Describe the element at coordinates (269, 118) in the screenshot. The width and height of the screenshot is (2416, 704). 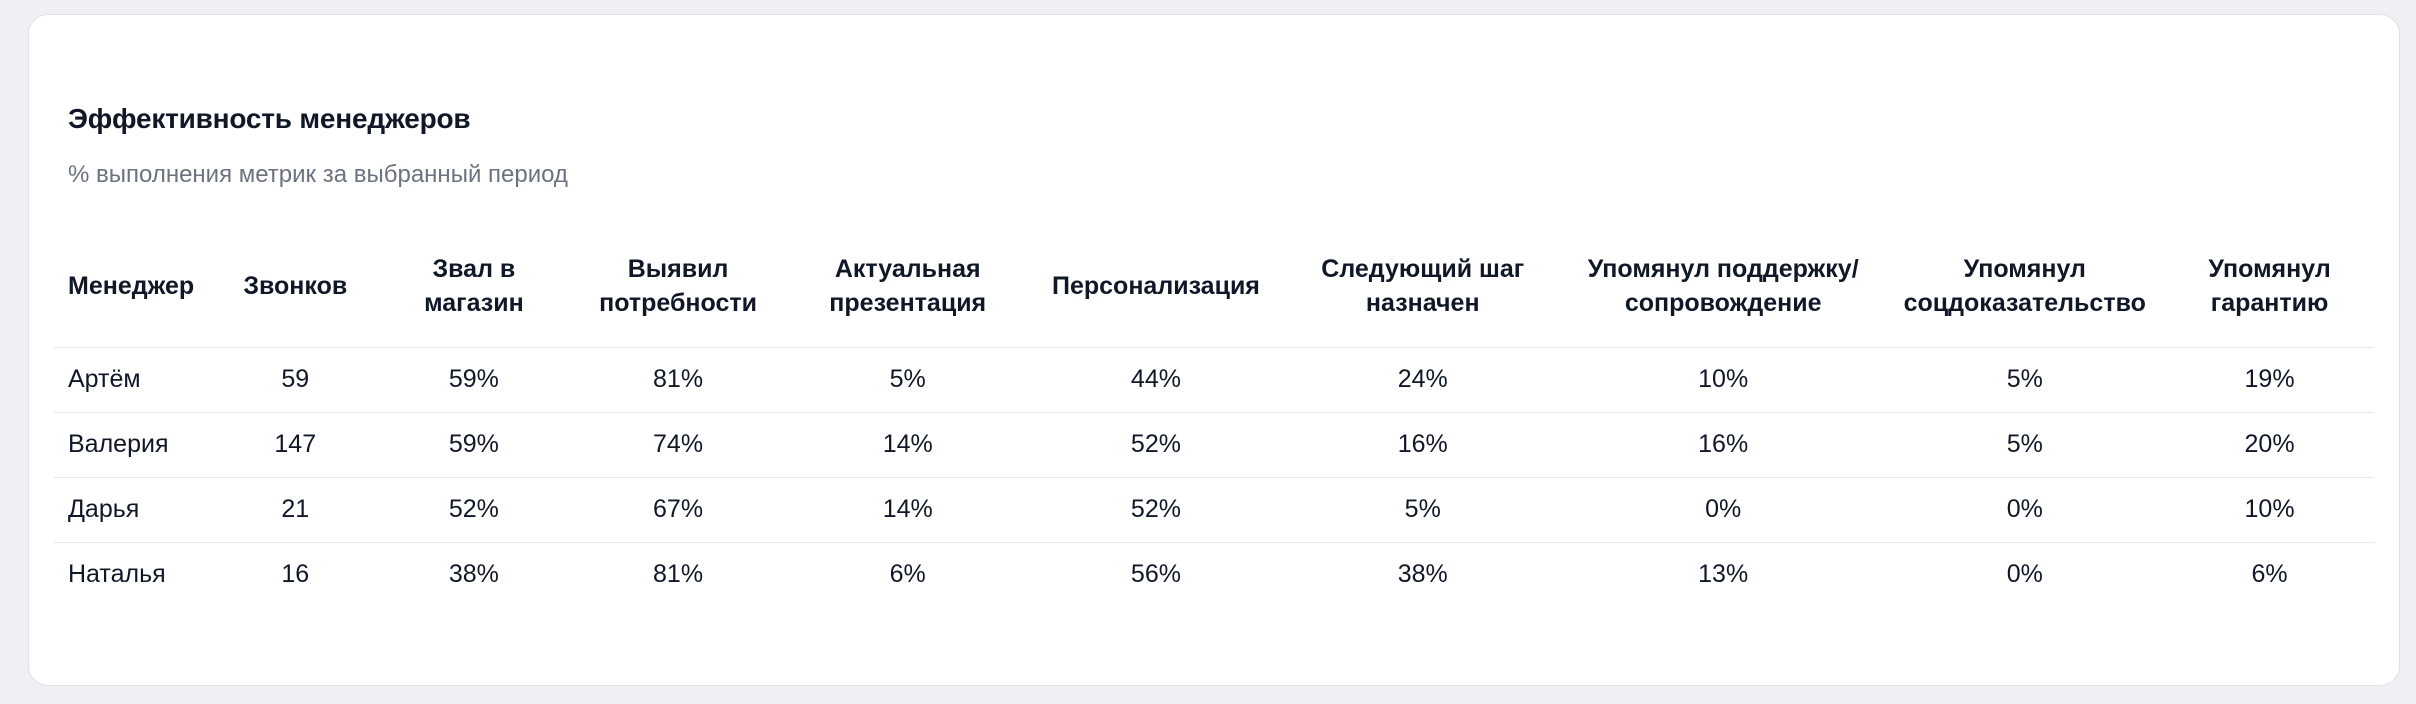
I see `card-title: Эффективность менеджеров` at that location.